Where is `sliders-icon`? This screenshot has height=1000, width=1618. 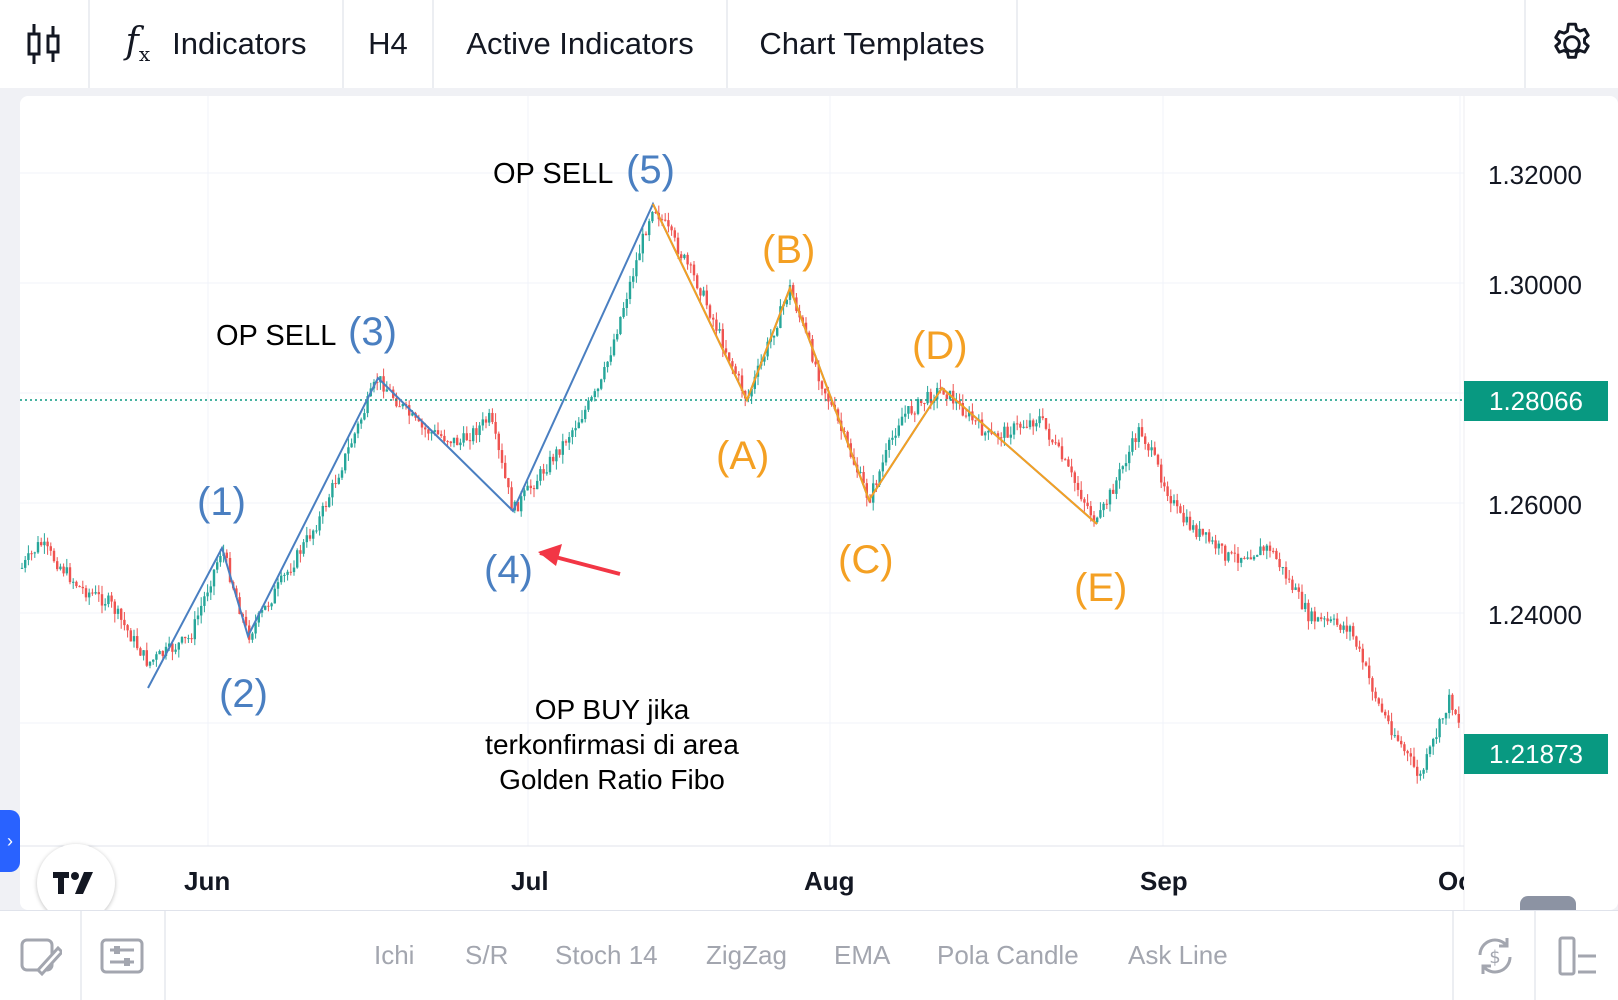
sliders-icon is located at coordinates (122, 955).